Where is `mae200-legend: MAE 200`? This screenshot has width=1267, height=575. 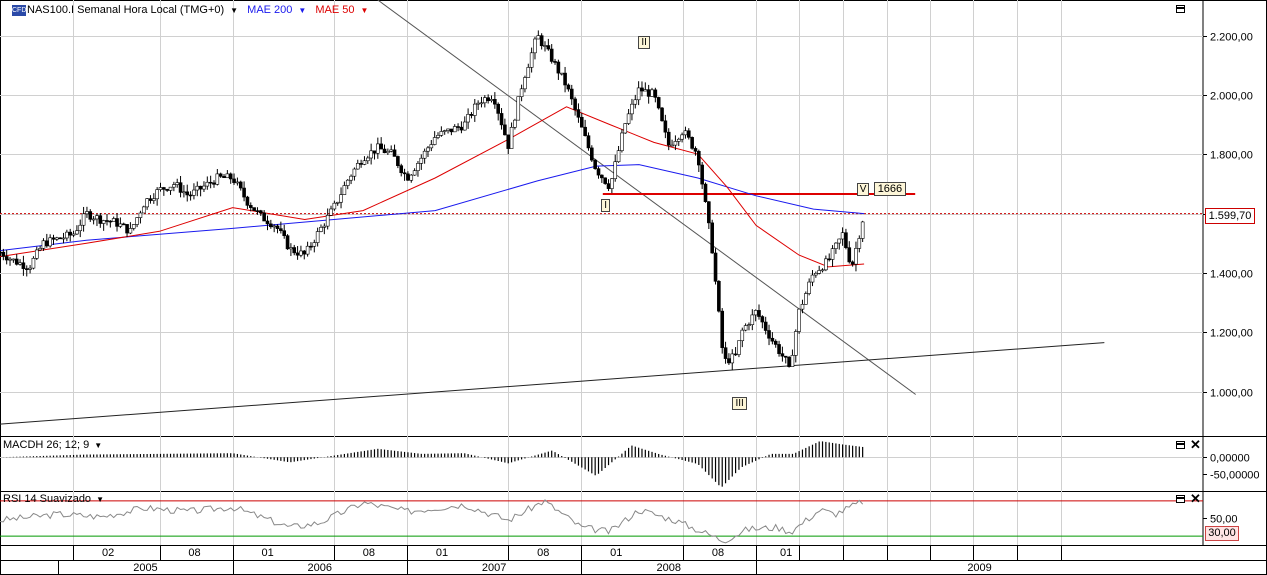 mae200-legend: MAE 200 is located at coordinates (270, 10).